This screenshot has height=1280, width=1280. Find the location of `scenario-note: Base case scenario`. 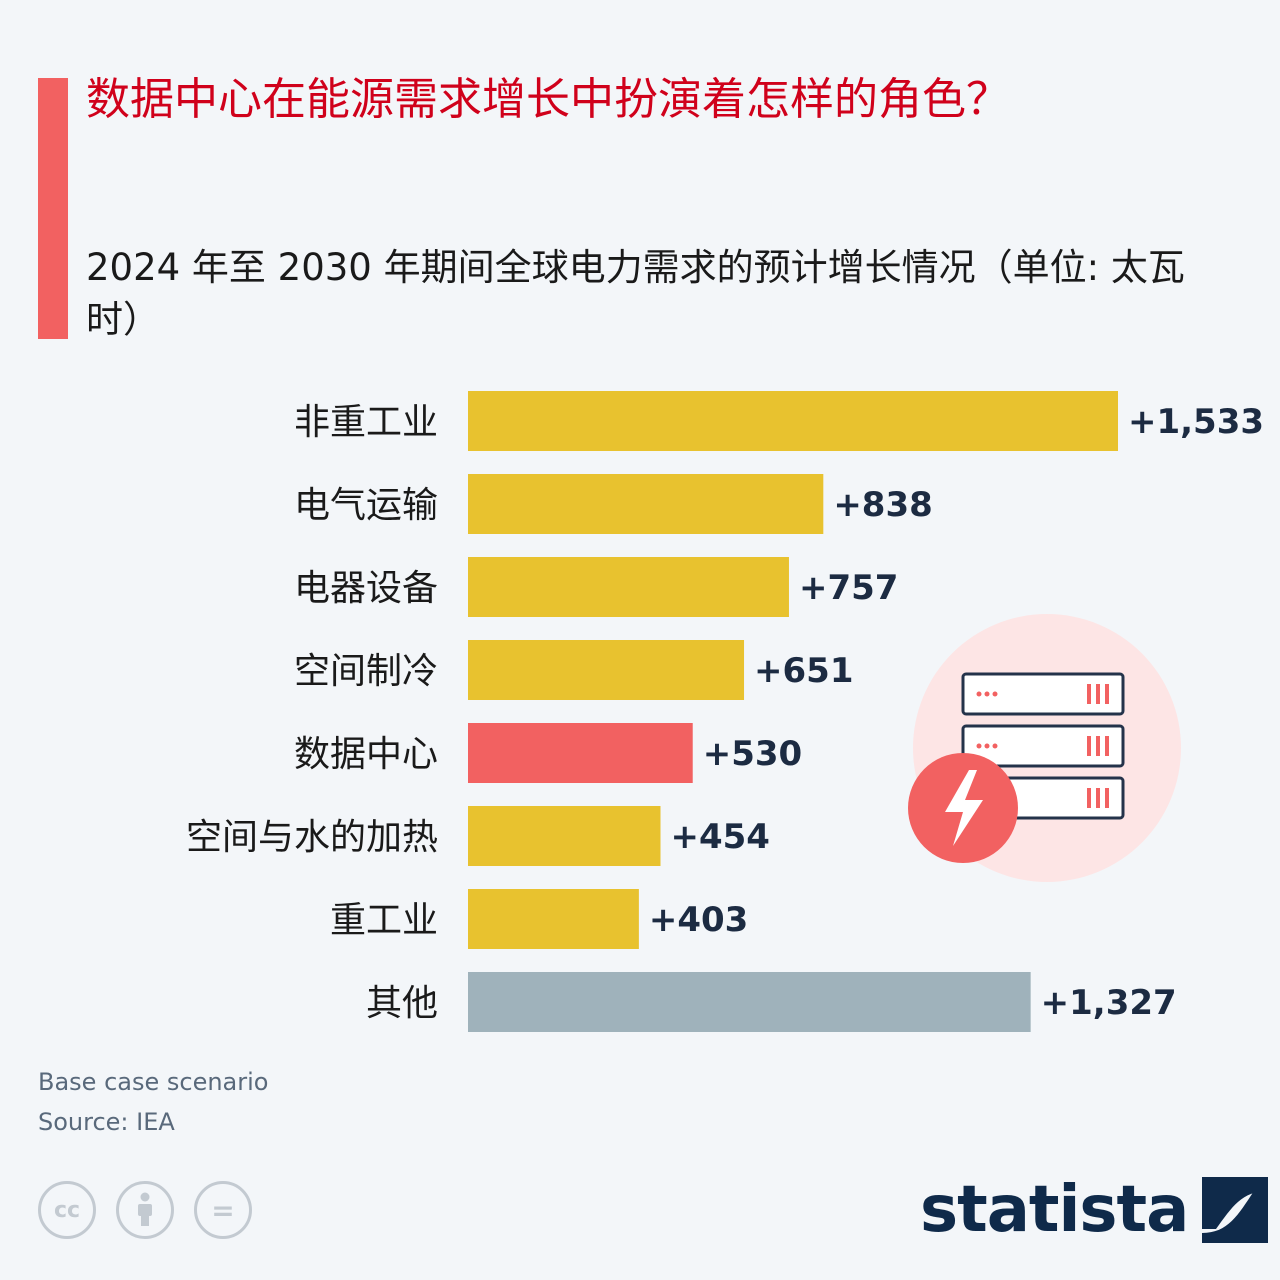

scenario-note: Base case scenario is located at coordinates (153, 1082).